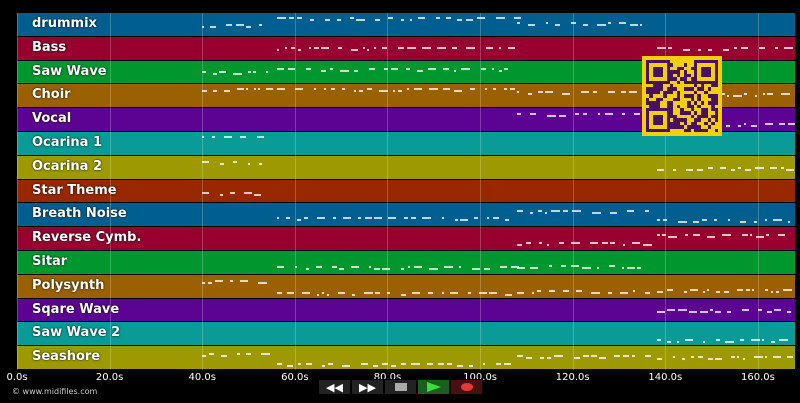 The width and height of the screenshot is (800, 403). I want to click on track-label: Sqare Wave, so click(76, 309).